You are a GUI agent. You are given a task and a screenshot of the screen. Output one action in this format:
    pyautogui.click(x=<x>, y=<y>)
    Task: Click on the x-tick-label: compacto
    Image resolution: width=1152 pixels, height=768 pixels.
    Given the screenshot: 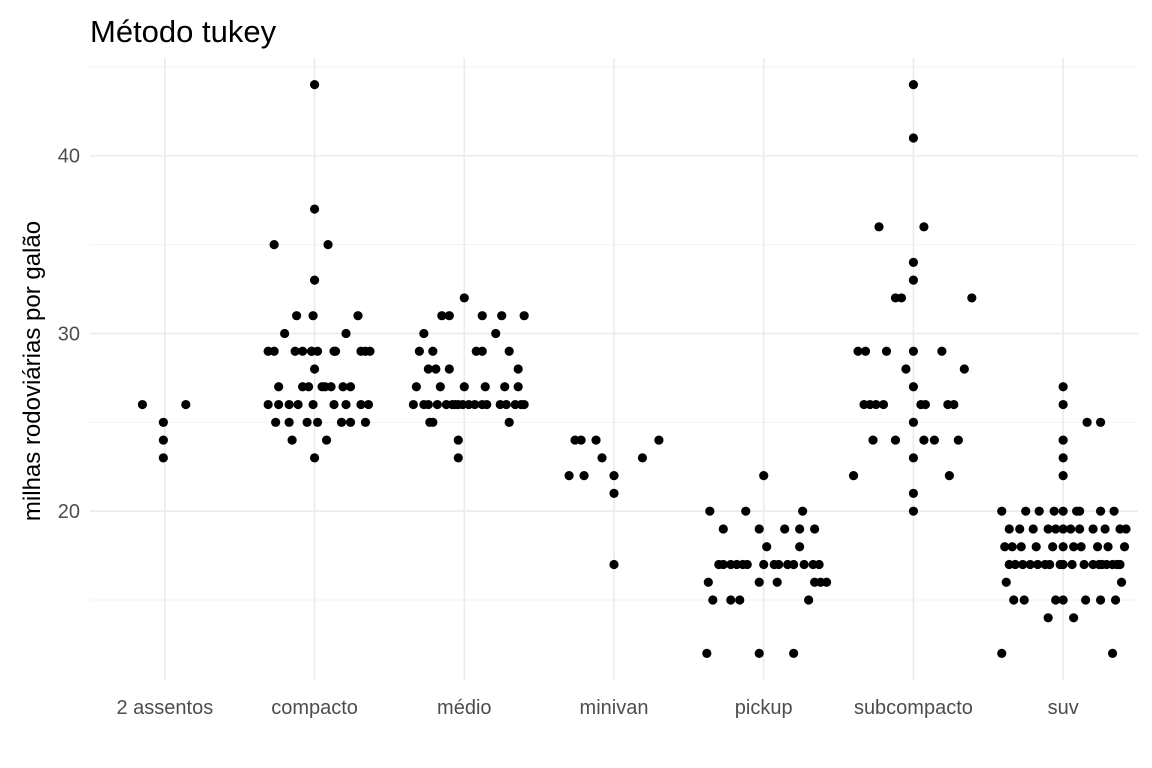 What is the action you would take?
    pyautogui.click(x=314, y=708)
    